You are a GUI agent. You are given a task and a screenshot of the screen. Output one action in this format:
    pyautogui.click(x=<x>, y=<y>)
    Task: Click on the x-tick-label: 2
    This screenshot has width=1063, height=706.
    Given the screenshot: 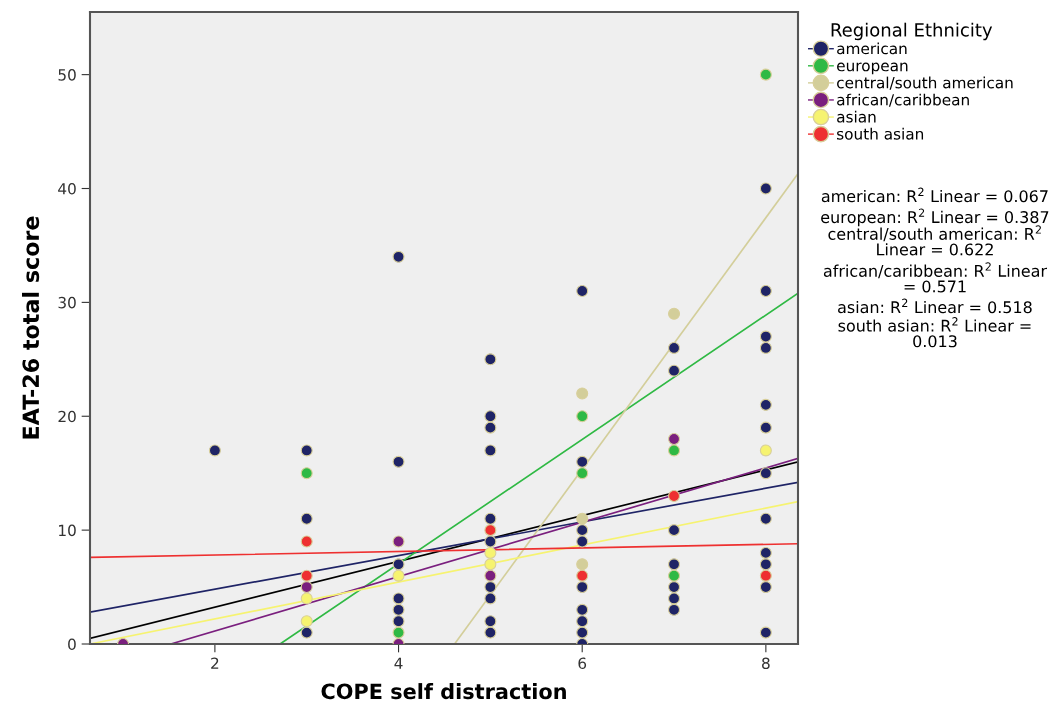 What is the action you would take?
    pyautogui.click(x=215, y=663)
    